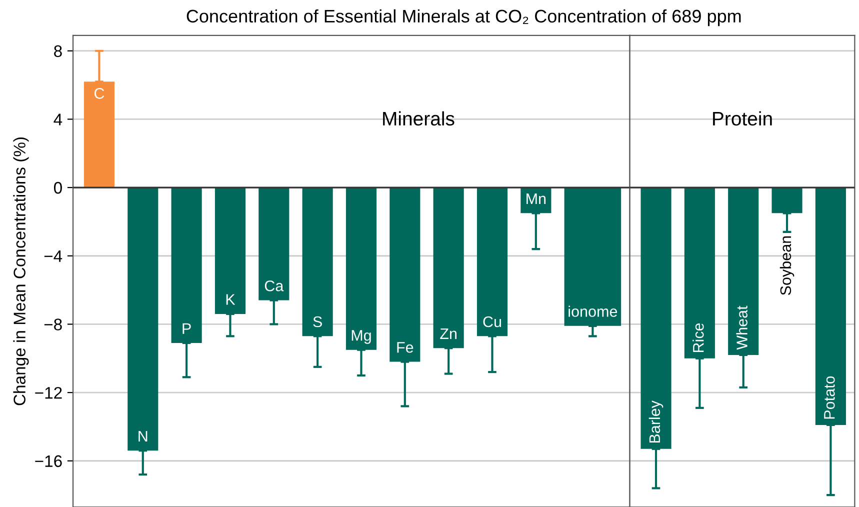  I want to click on category-label: Soybean, so click(787, 265).